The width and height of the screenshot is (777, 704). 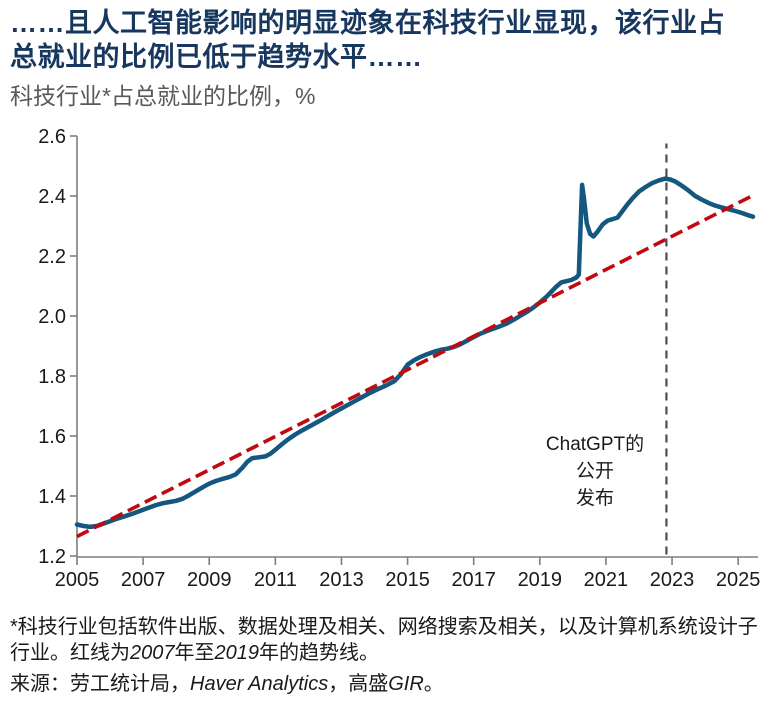 What do you see at coordinates (473, 580) in the screenshot?
I see `x-tick-label: 2017` at bounding box center [473, 580].